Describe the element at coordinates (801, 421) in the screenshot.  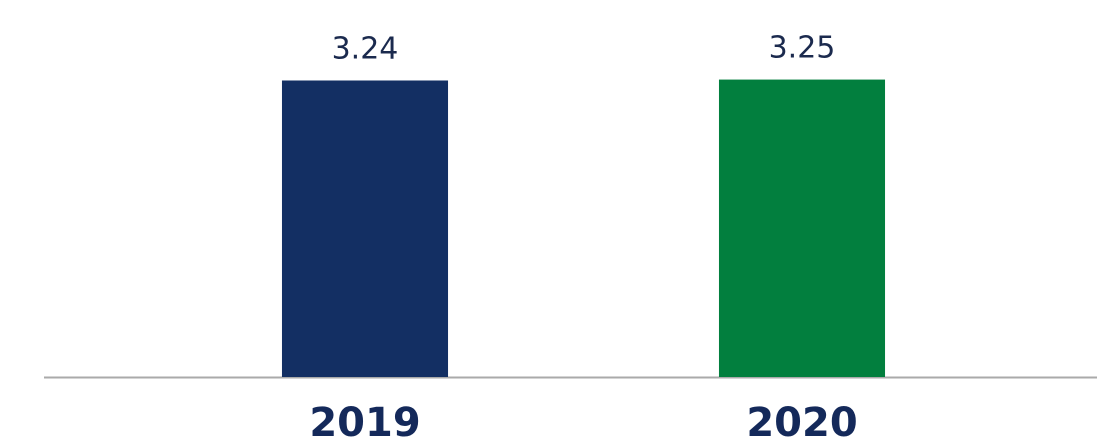
I see `x-tick-label: 2020` at that location.